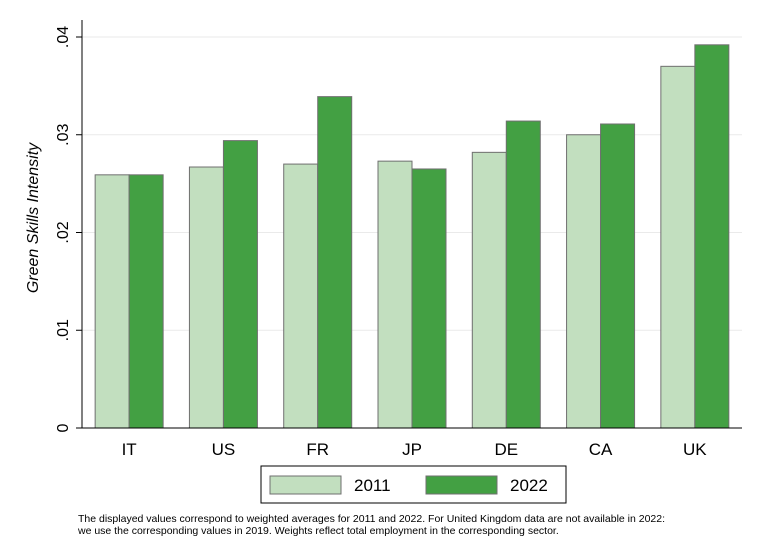  What do you see at coordinates (678, 247) in the screenshot?
I see `bar-uk-2011` at bounding box center [678, 247].